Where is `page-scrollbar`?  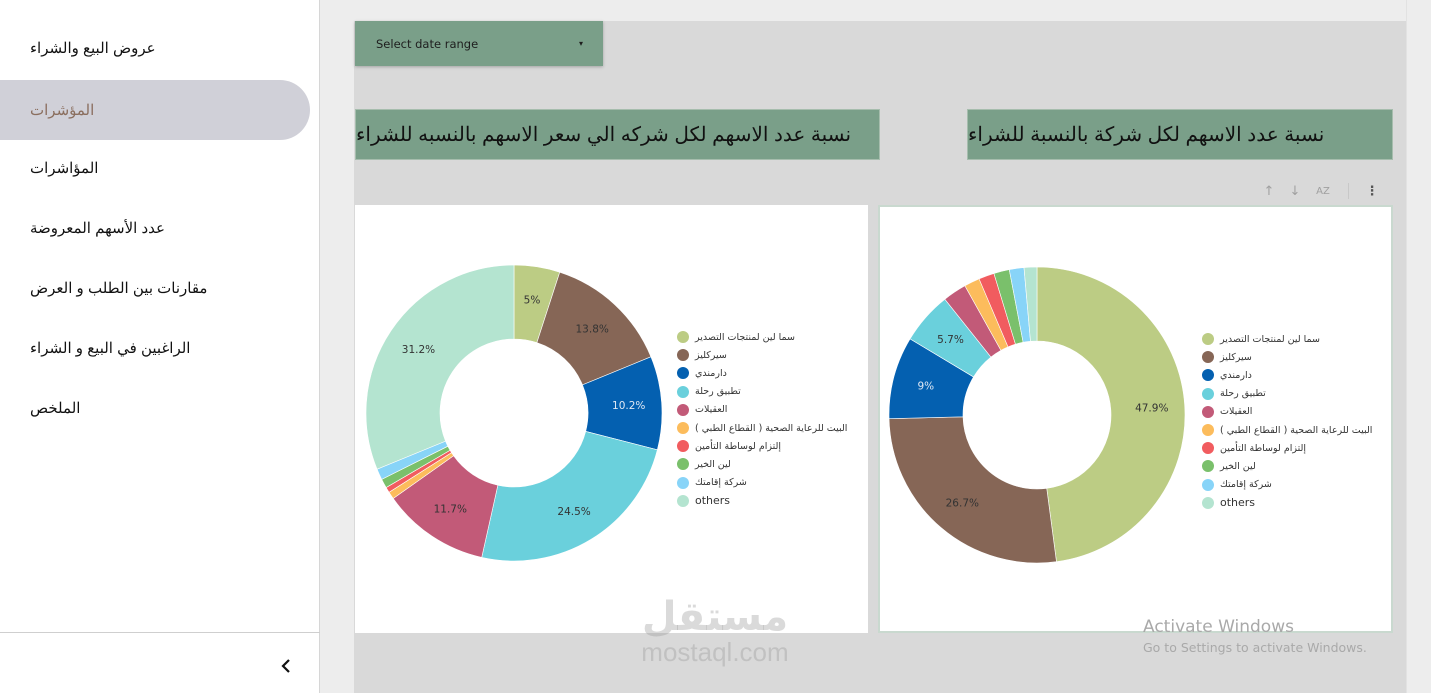 page-scrollbar is located at coordinates (1418, 346).